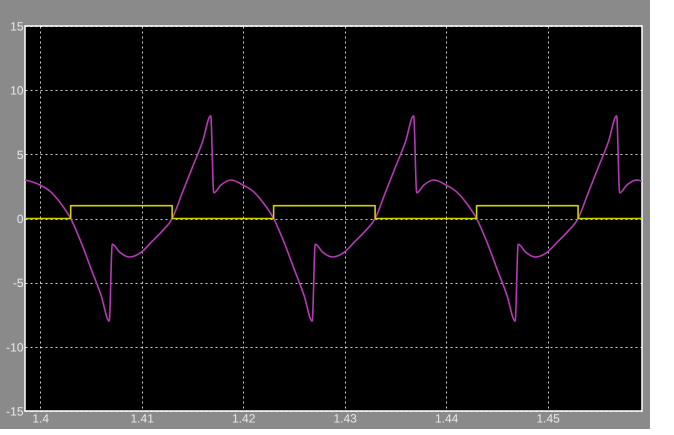  What do you see at coordinates (345, 419) in the screenshot?
I see `x-tick-label: 1.43` at bounding box center [345, 419].